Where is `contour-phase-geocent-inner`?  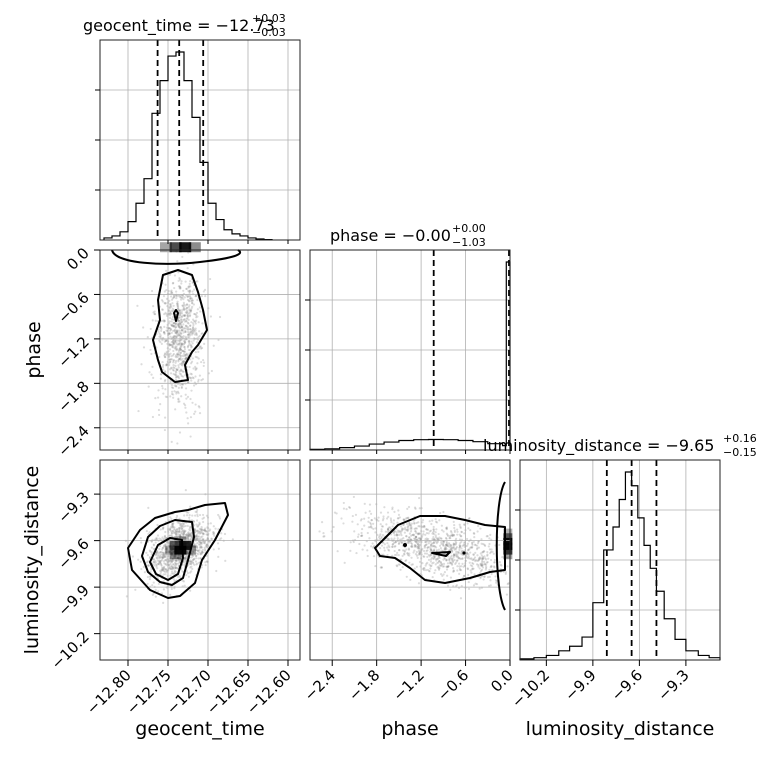
contour-phase-geocent-inner is located at coordinates (176, 315).